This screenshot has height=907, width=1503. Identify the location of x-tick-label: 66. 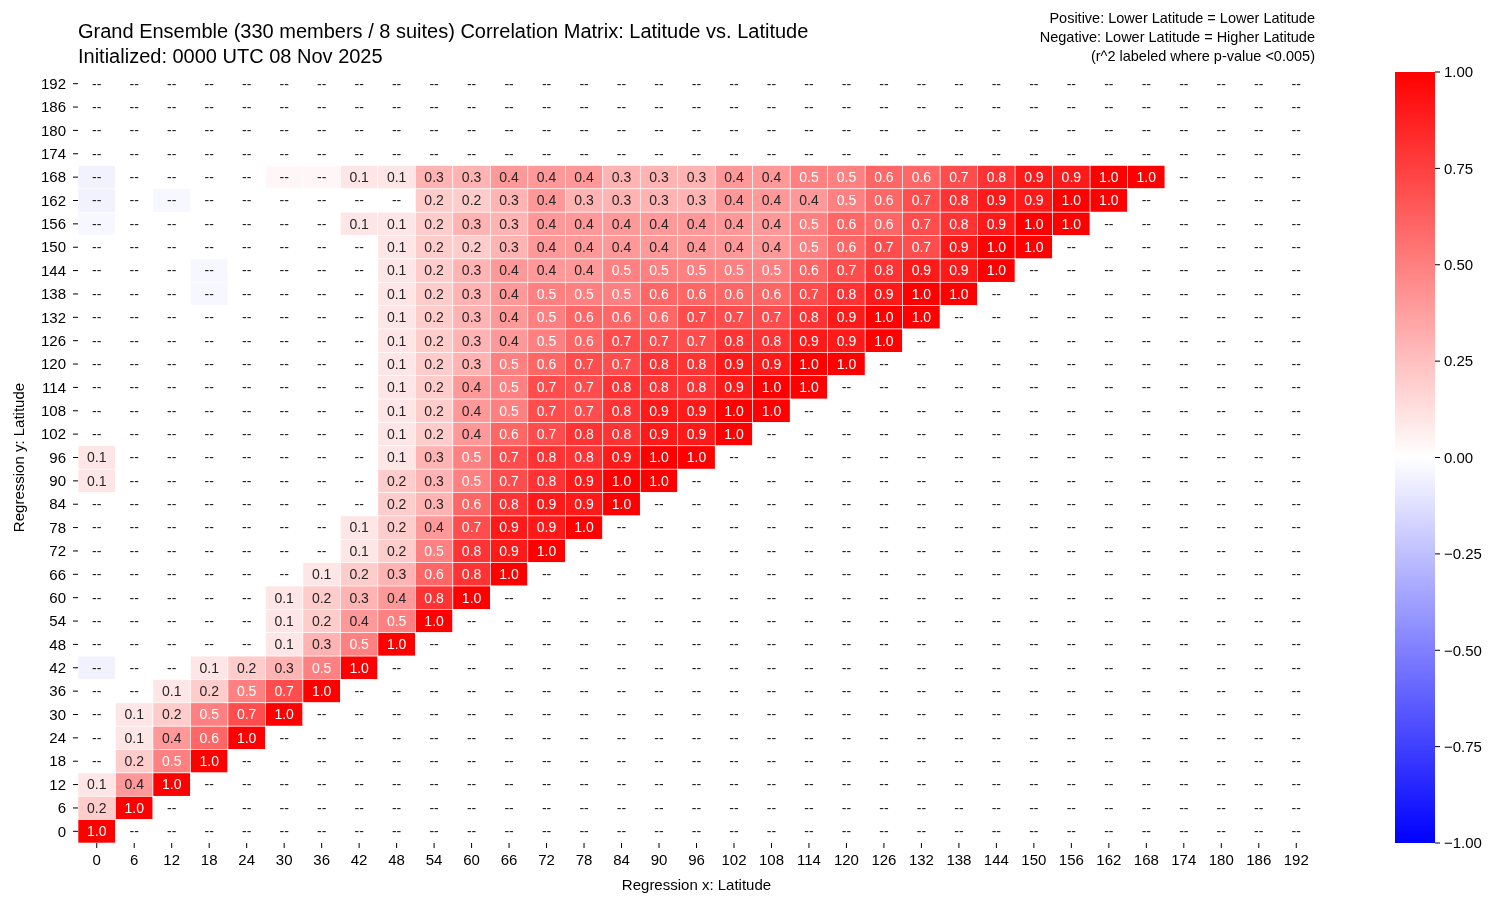
(509, 859).